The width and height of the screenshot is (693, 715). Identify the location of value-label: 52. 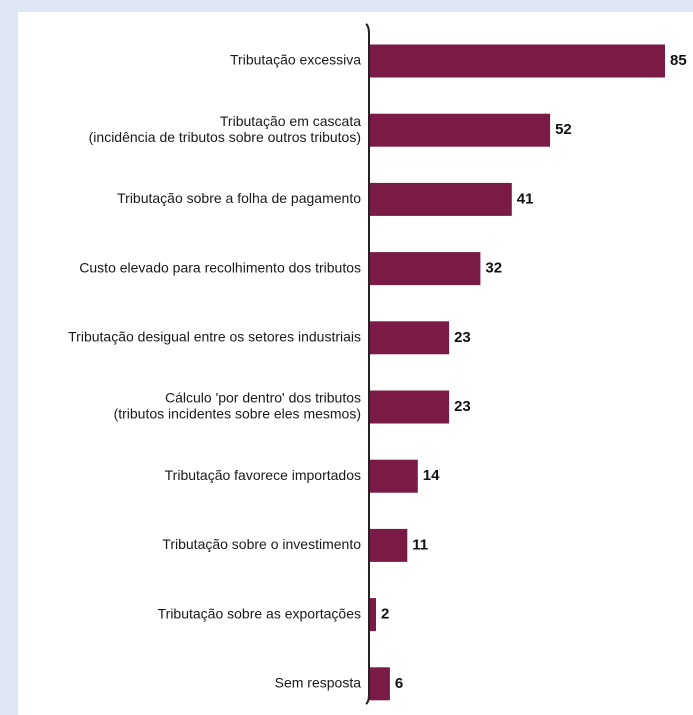
(563, 129).